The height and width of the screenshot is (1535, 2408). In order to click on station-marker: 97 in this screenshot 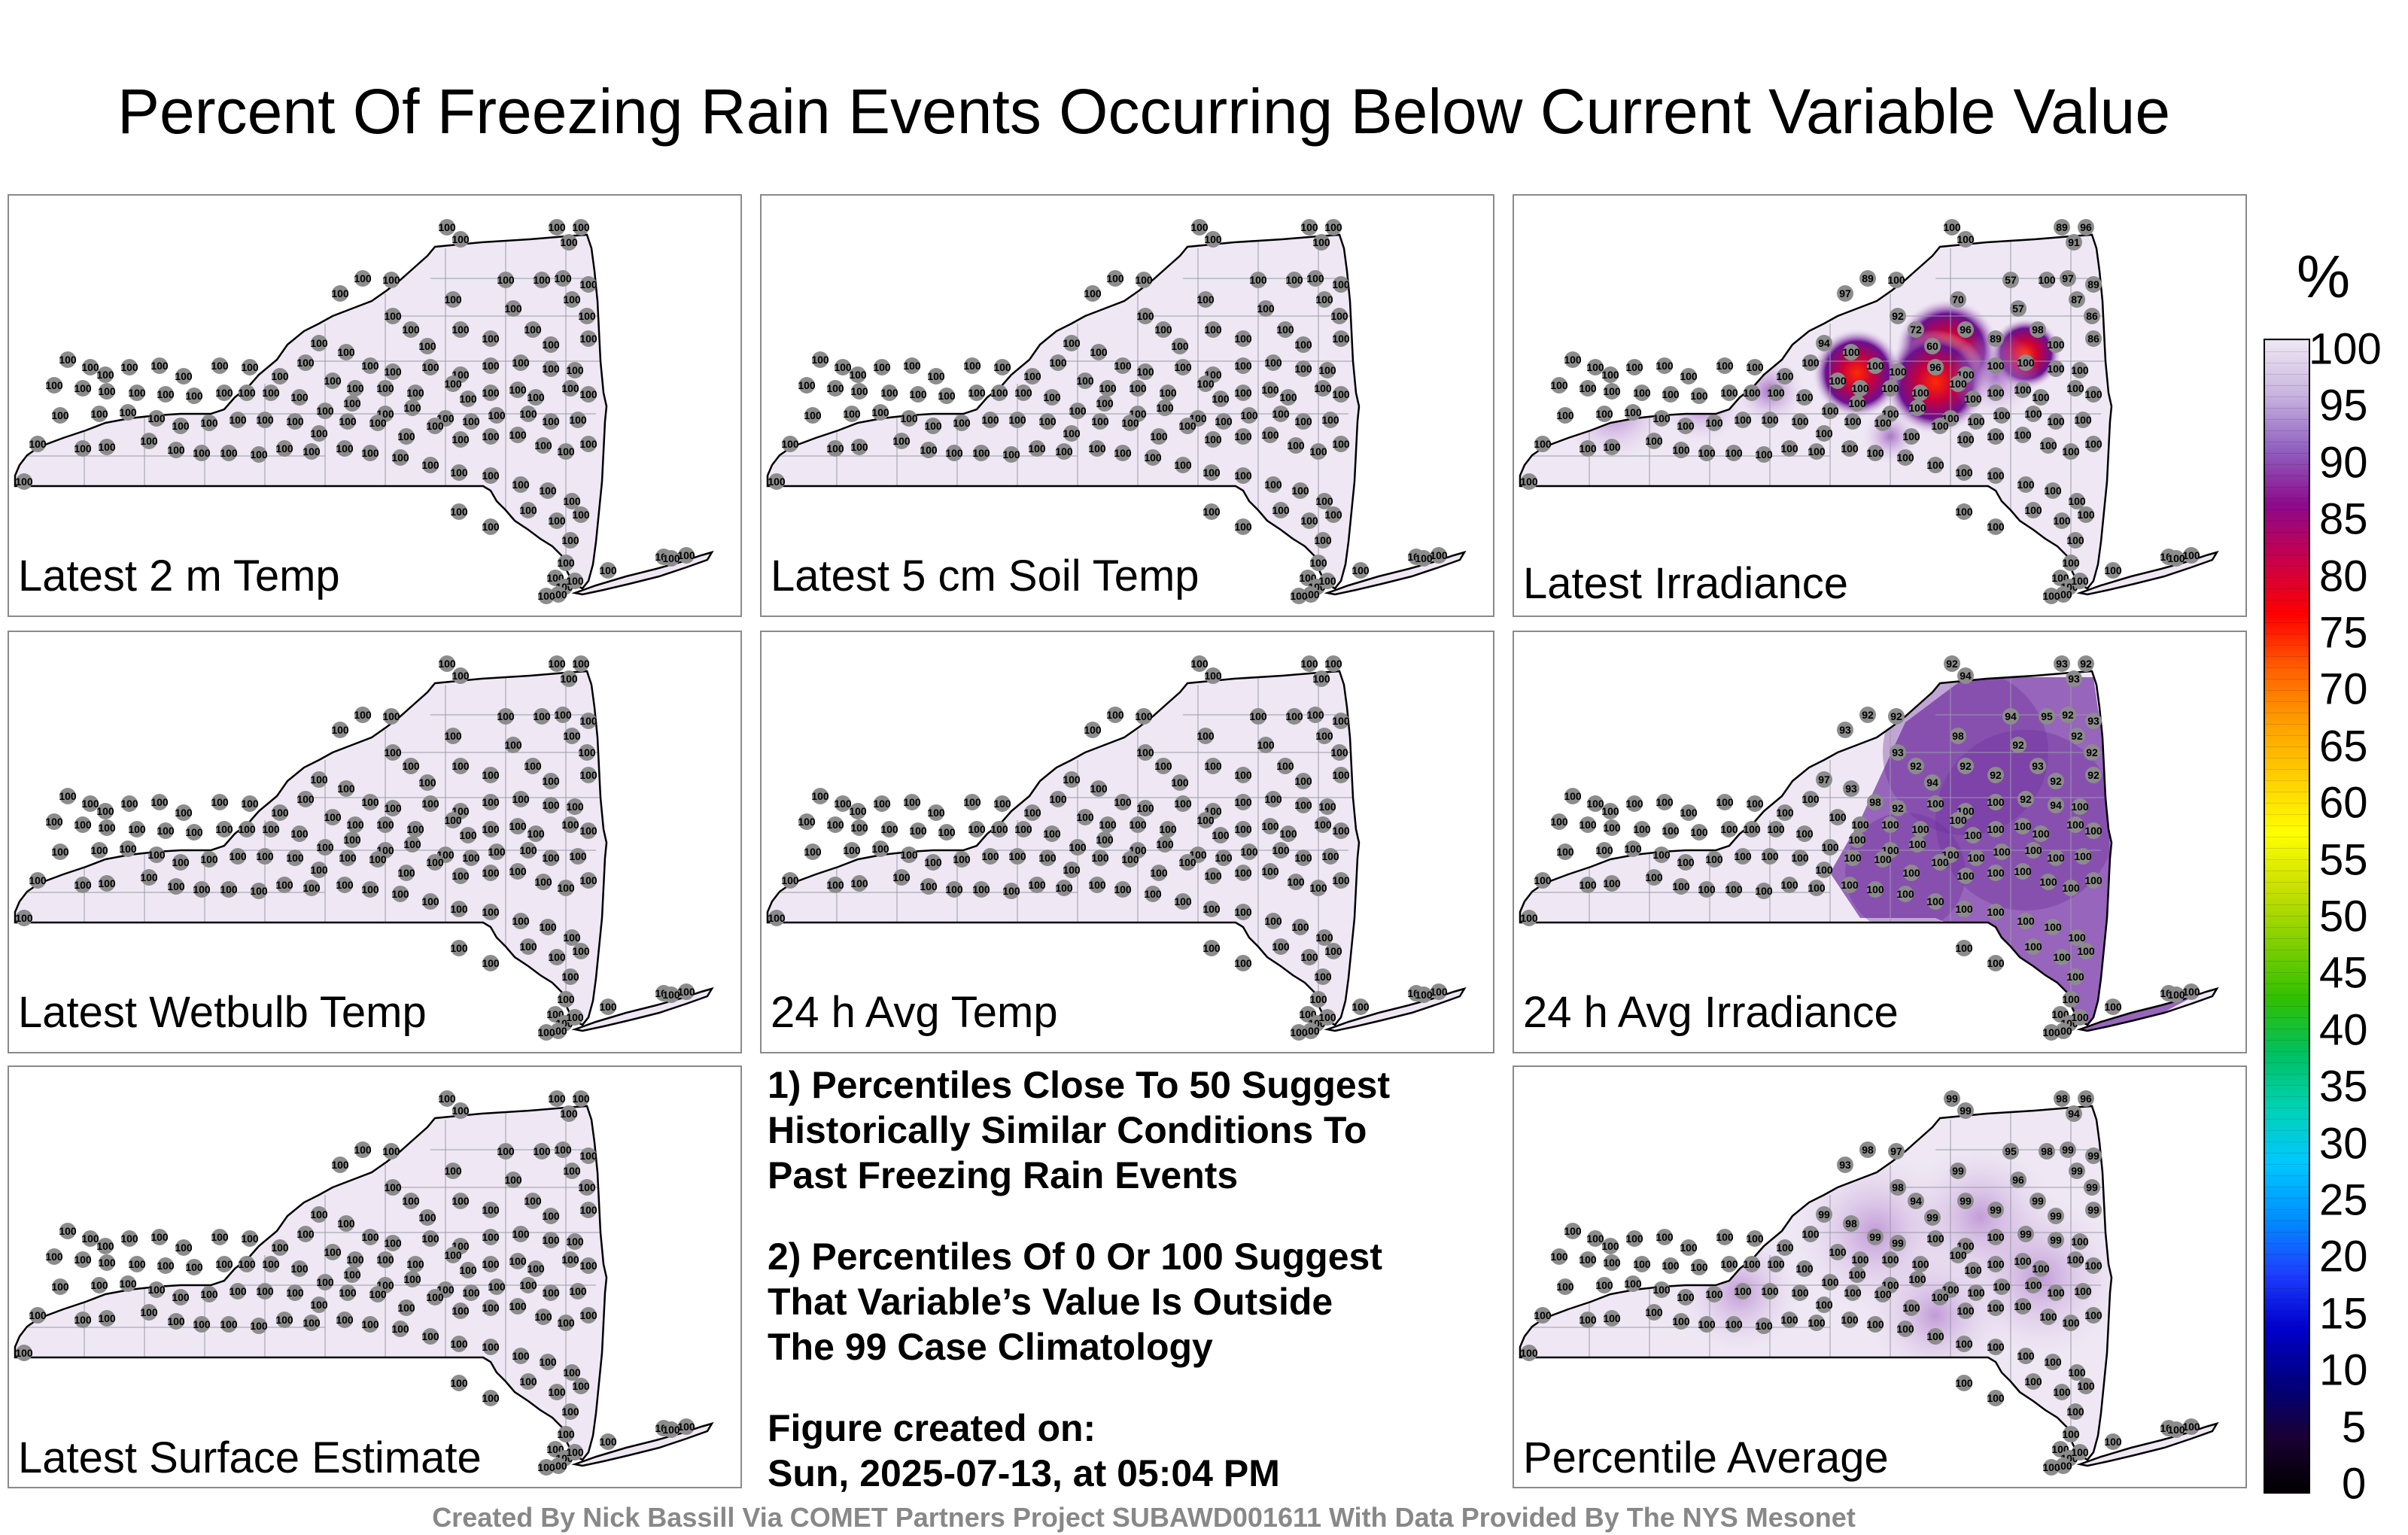, I will do `click(1896, 1151)`.